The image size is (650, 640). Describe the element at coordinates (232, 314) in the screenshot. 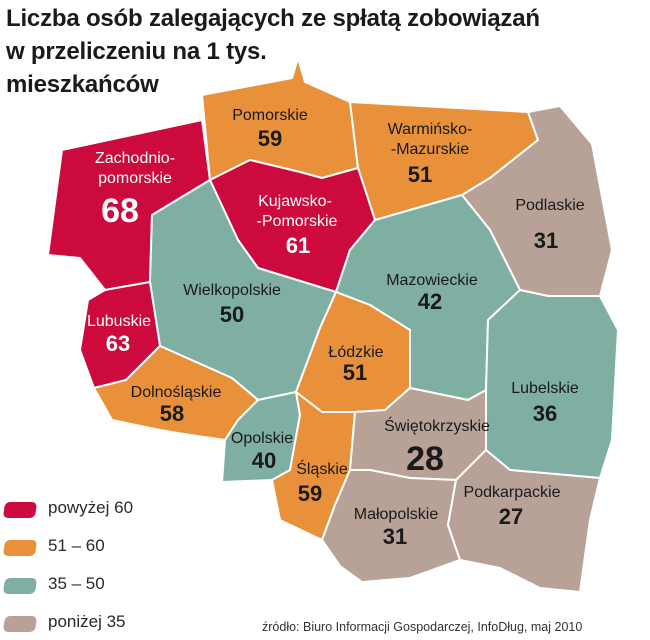

I see `region-value-wielkopolskie: 50` at that location.